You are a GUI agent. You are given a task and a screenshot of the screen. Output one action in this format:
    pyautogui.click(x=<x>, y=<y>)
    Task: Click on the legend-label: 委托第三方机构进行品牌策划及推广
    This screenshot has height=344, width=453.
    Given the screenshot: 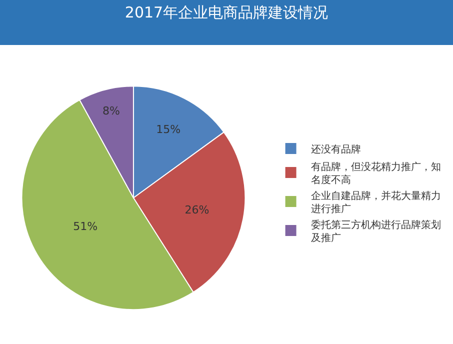 What is the action you would take?
    pyautogui.click(x=375, y=231)
    